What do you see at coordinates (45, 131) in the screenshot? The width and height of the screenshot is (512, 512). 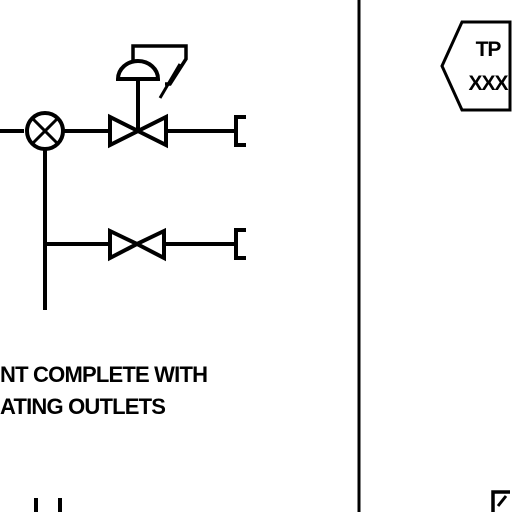 I see `flow-indicator-symbol` at bounding box center [45, 131].